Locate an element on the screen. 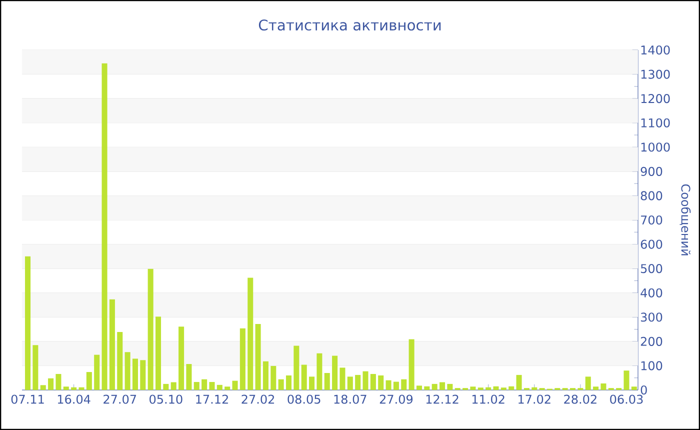  x-tick-label: 05.10 is located at coordinates (166, 399).